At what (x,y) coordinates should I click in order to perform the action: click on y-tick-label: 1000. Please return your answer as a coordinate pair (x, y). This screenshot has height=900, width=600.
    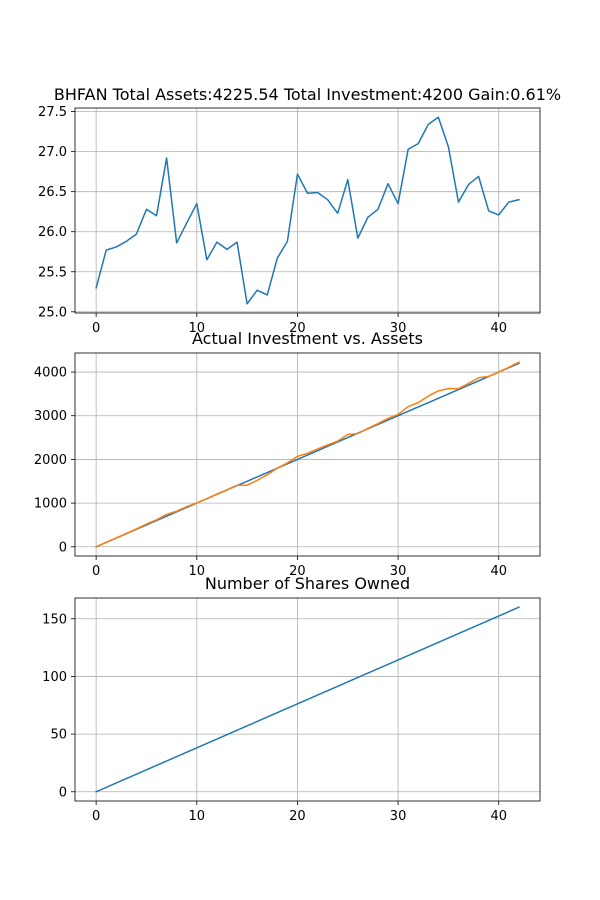
    Looking at the image, I should click on (50, 504).